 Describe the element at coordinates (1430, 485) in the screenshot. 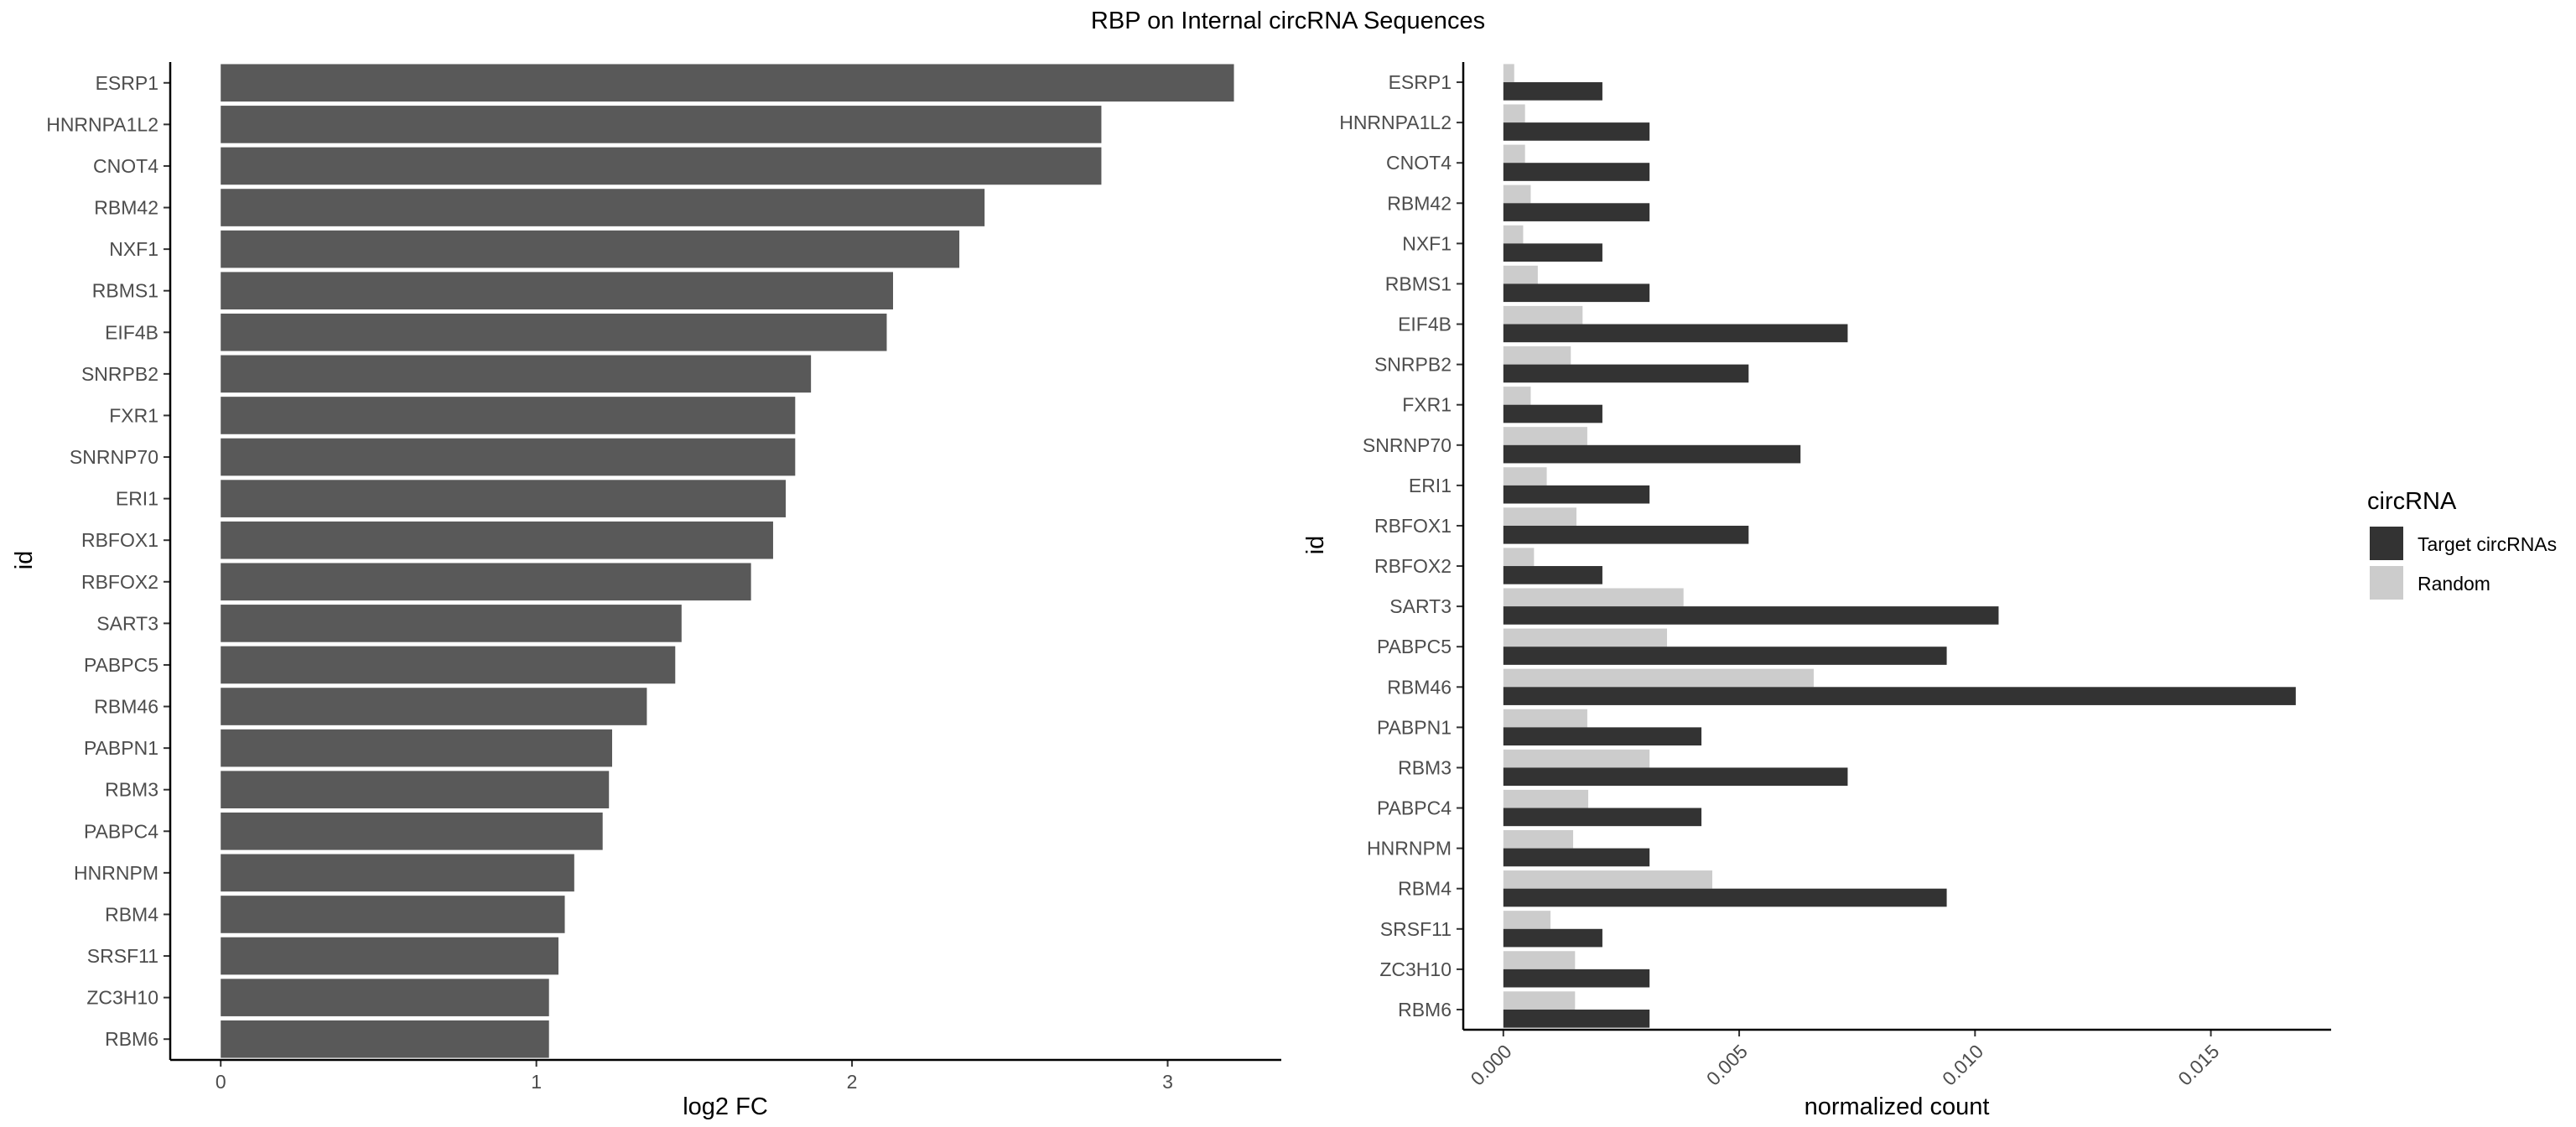

I see `right-y-tick-label: ERI1` at that location.